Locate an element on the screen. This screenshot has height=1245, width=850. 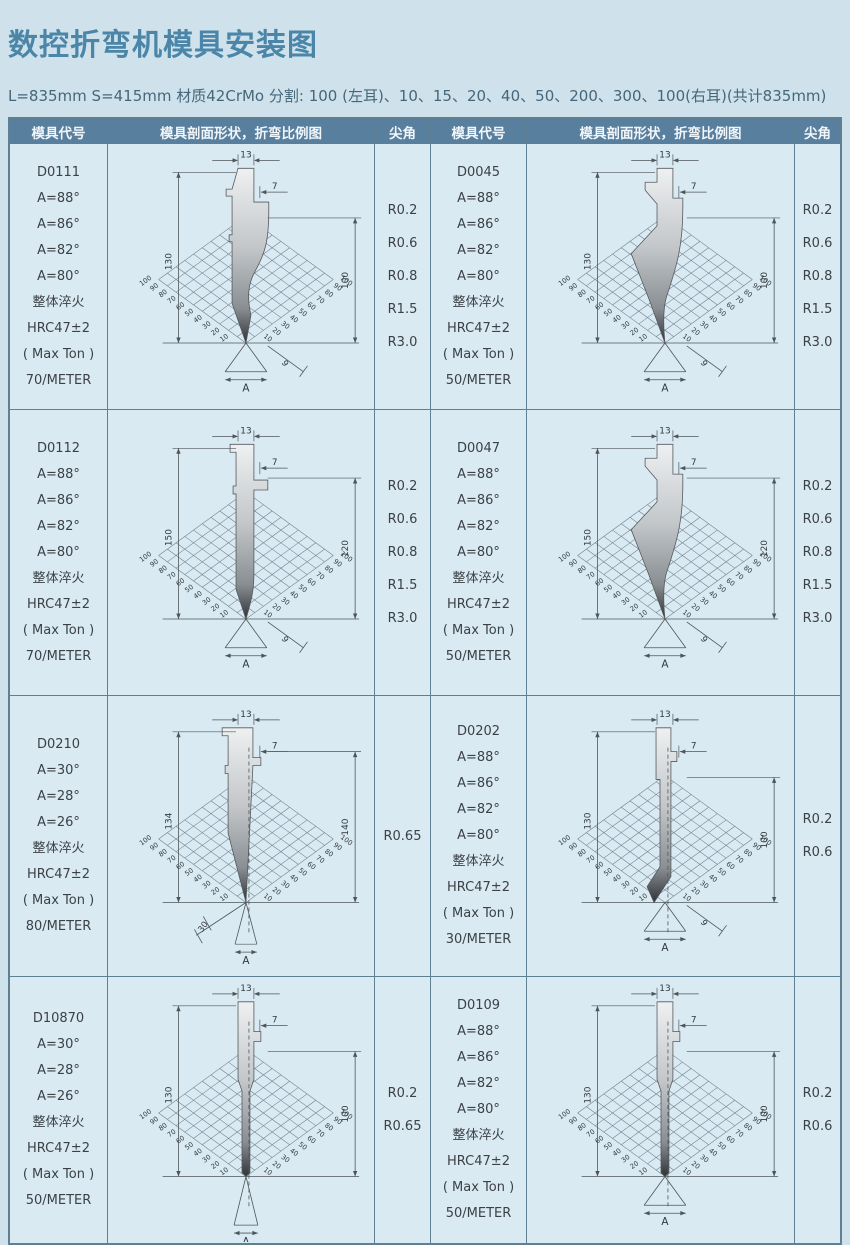
spec-line: A=88° is located at coordinates (478, 1031).